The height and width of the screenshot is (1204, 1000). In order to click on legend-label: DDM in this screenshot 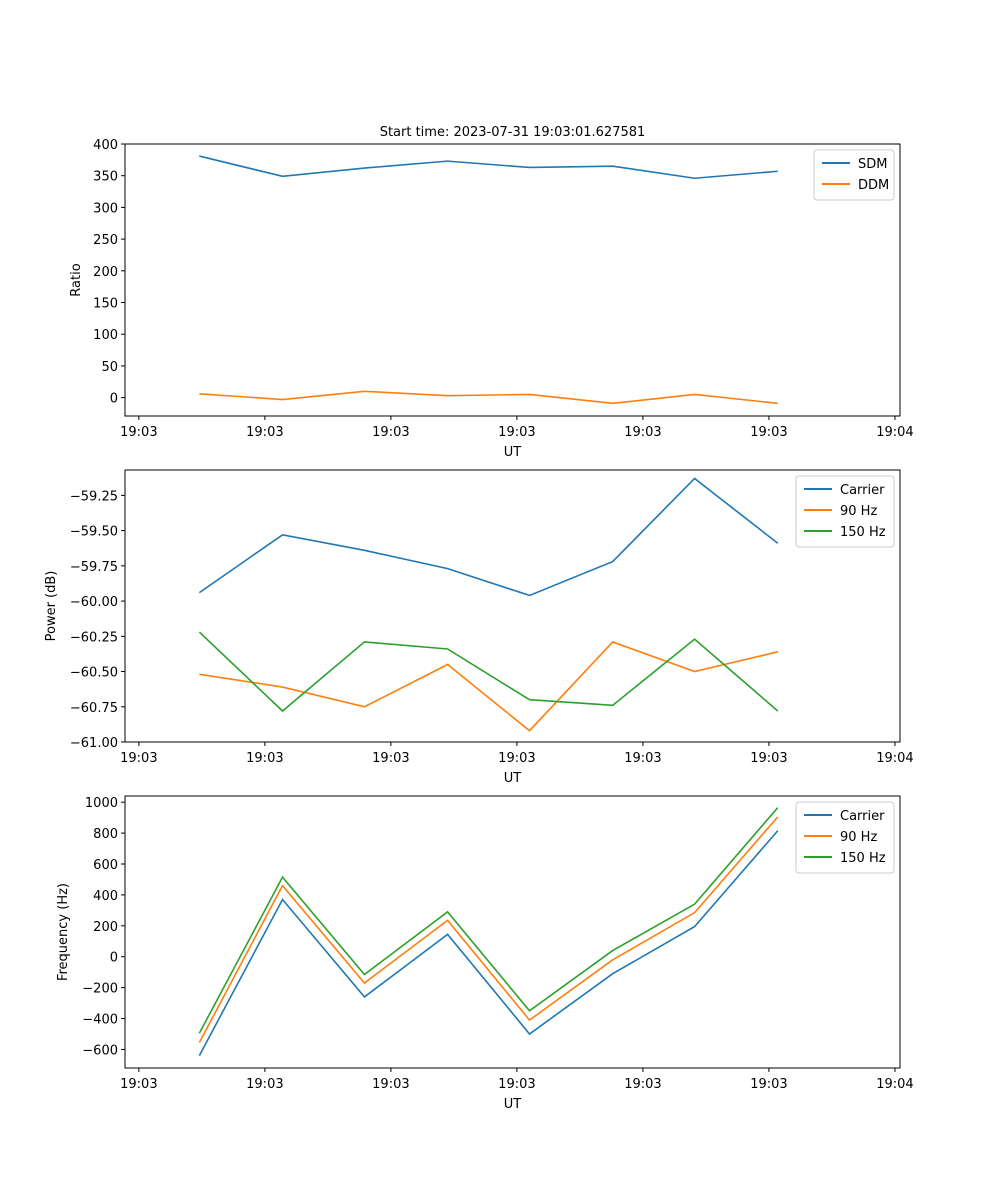, I will do `click(873, 185)`.